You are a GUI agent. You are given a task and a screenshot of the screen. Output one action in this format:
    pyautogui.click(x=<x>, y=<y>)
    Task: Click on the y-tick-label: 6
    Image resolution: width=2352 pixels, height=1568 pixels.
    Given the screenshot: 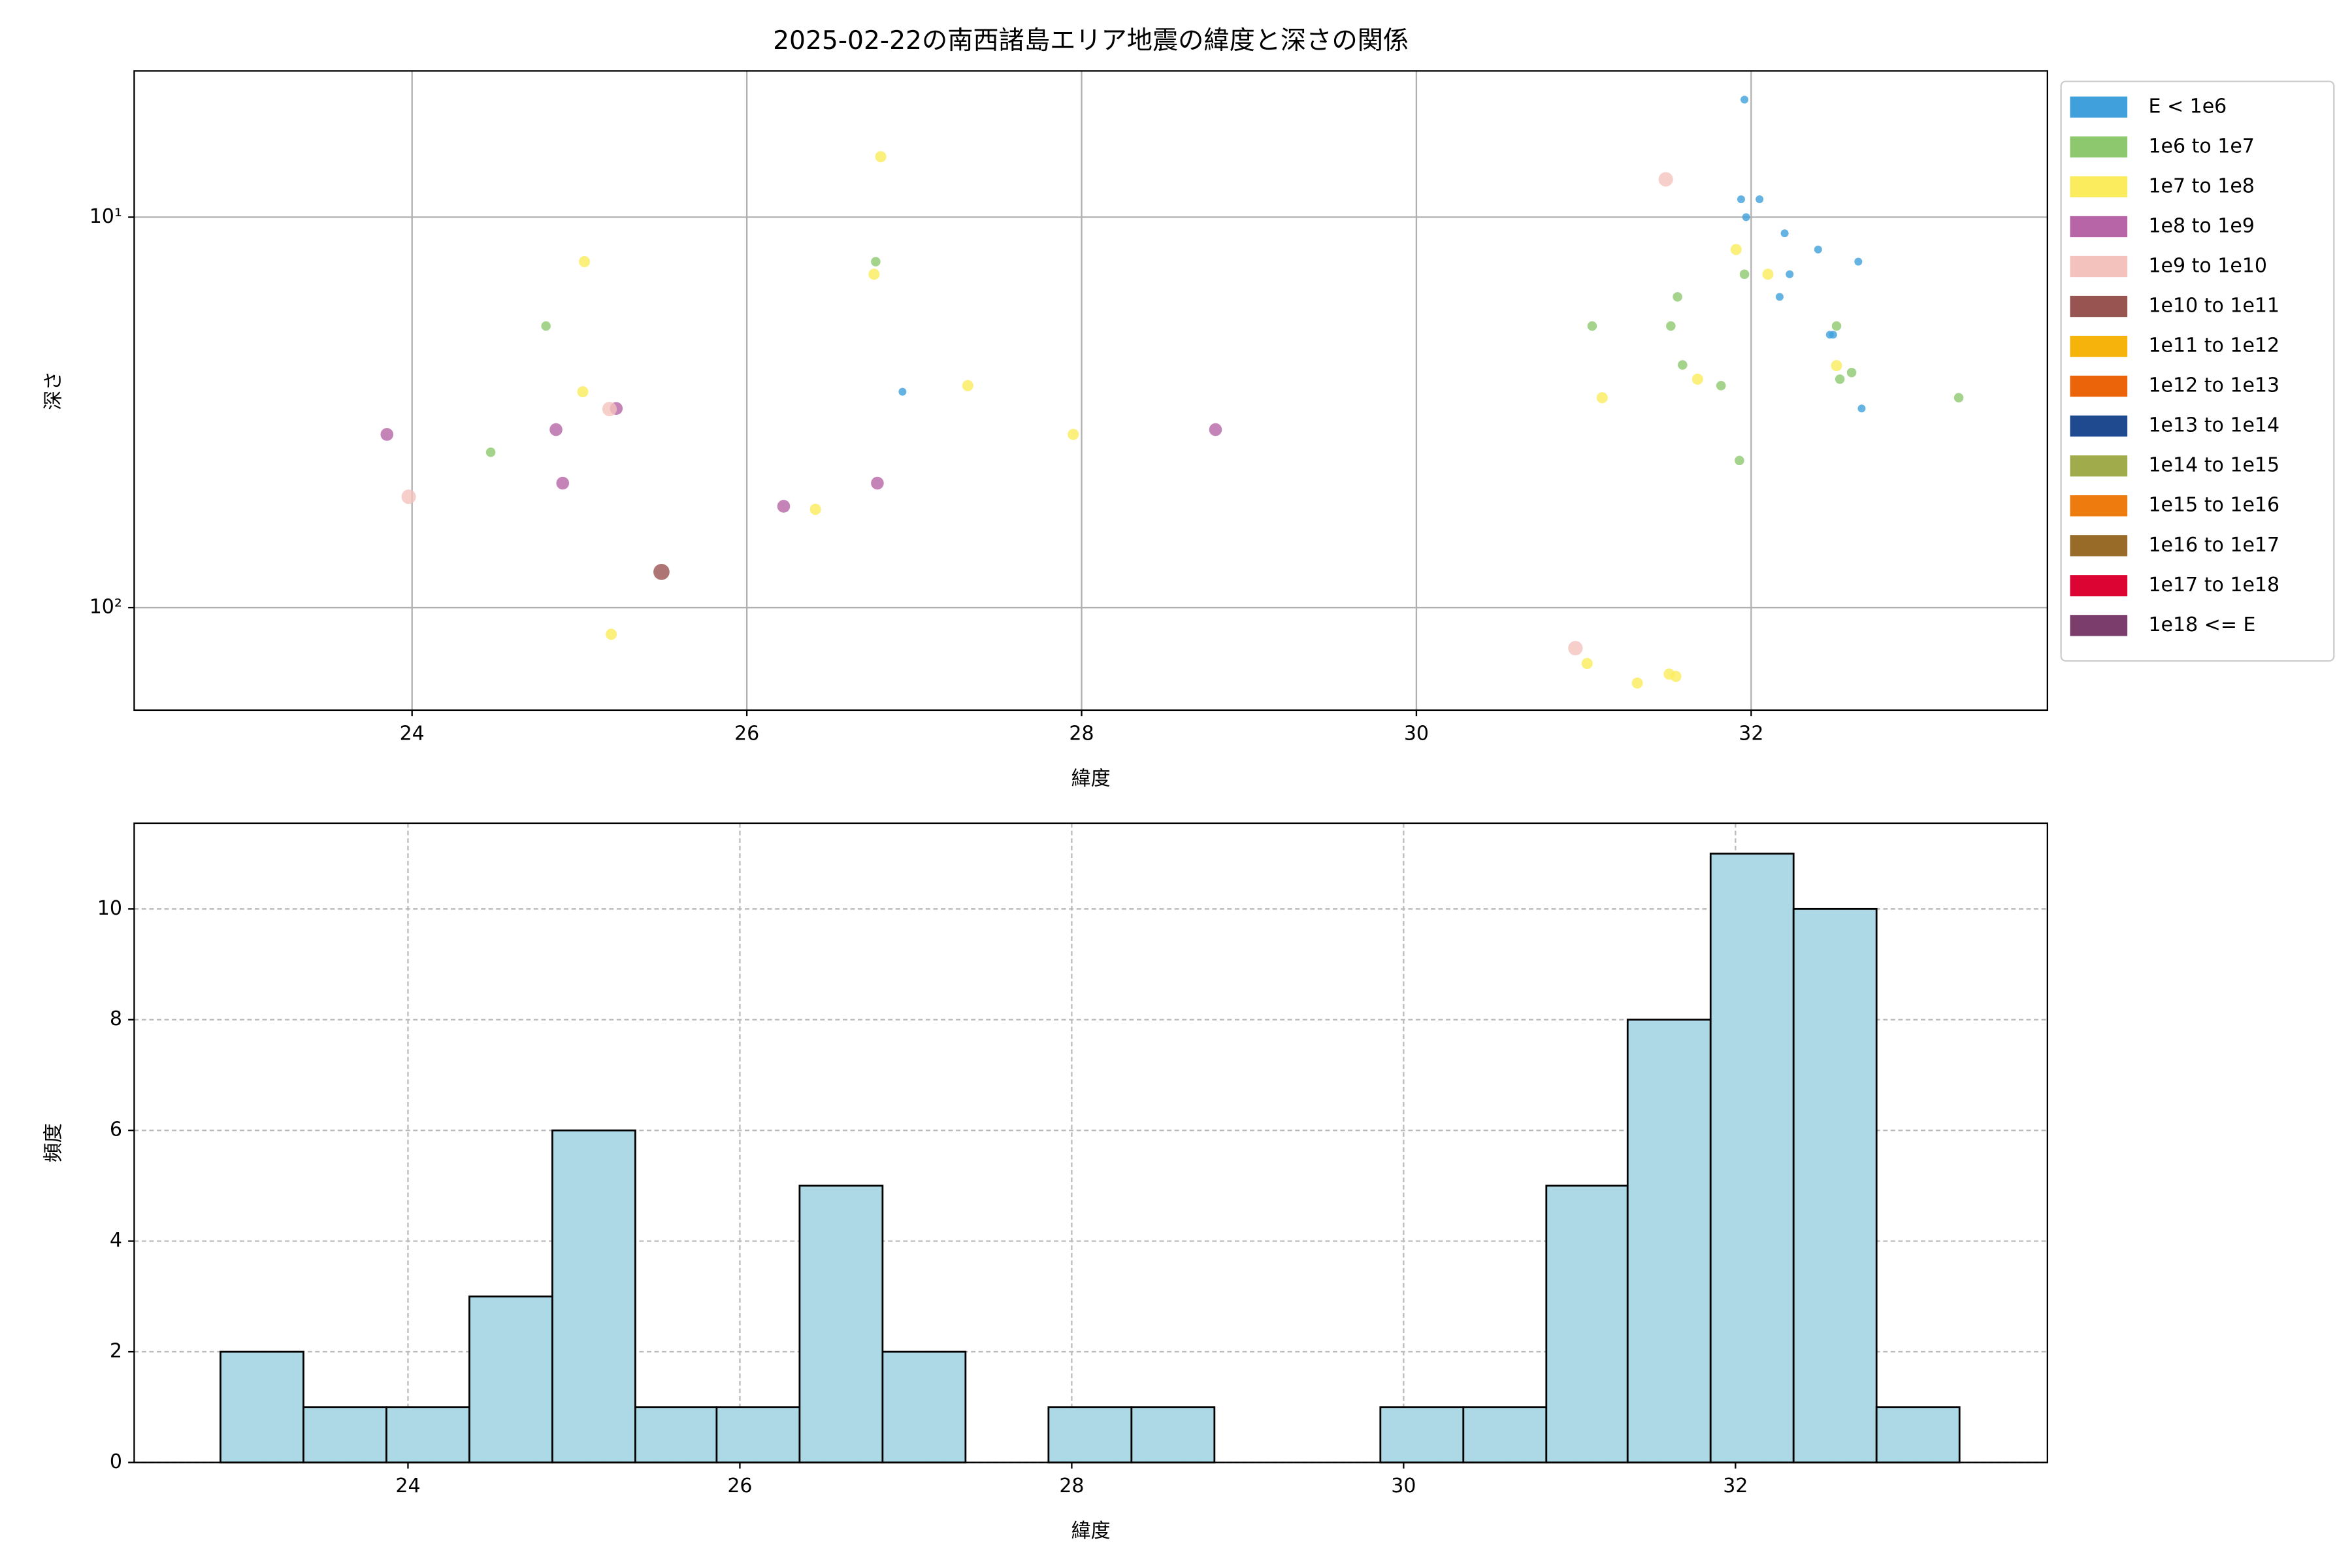 What is the action you would take?
    pyautogui.click(x=116, y=1130)
    